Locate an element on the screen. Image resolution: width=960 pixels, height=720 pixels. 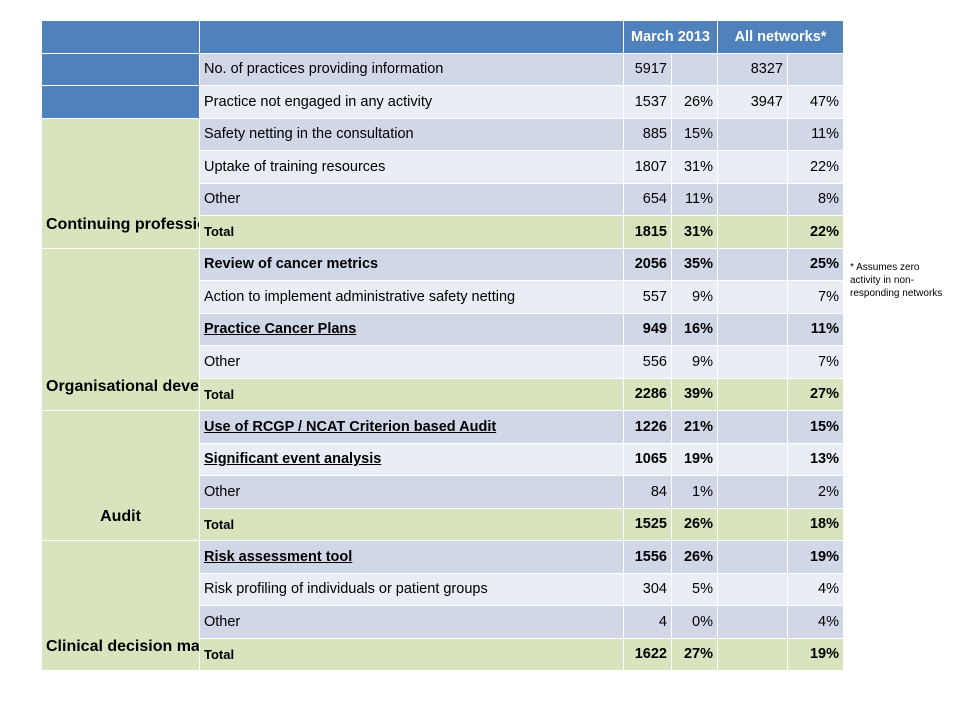
march-percent: 31% is located at coordinates (694, 232).